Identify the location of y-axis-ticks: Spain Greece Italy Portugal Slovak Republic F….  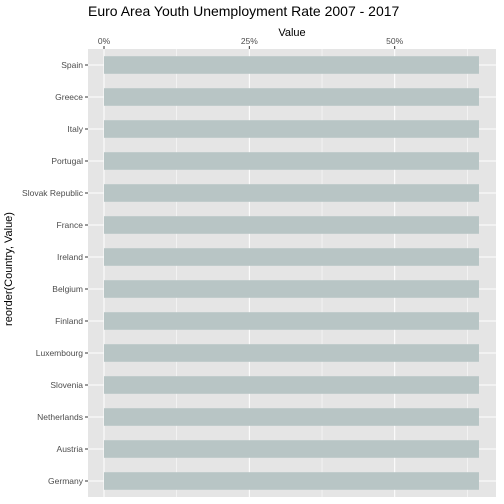
(55, 273).